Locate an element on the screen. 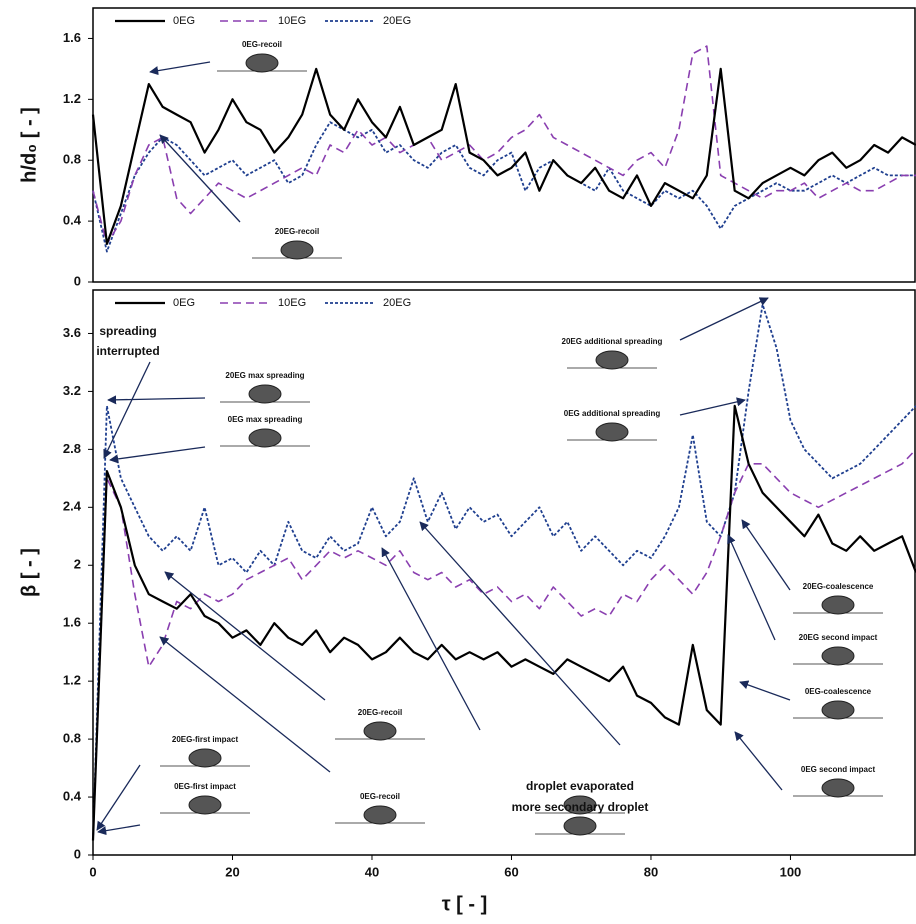 This screenshot has width=916, height=924. x-tick-label: 0 is located at coordinates (92, 871).